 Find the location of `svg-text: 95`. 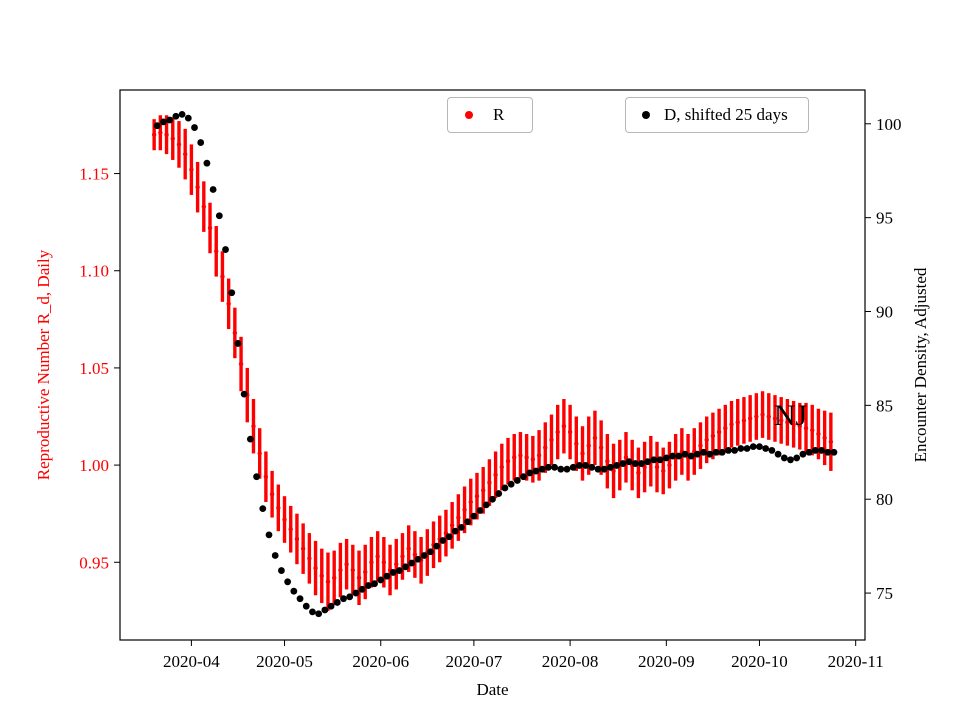

svg-text: 95 is located at coordinates (884, 218).